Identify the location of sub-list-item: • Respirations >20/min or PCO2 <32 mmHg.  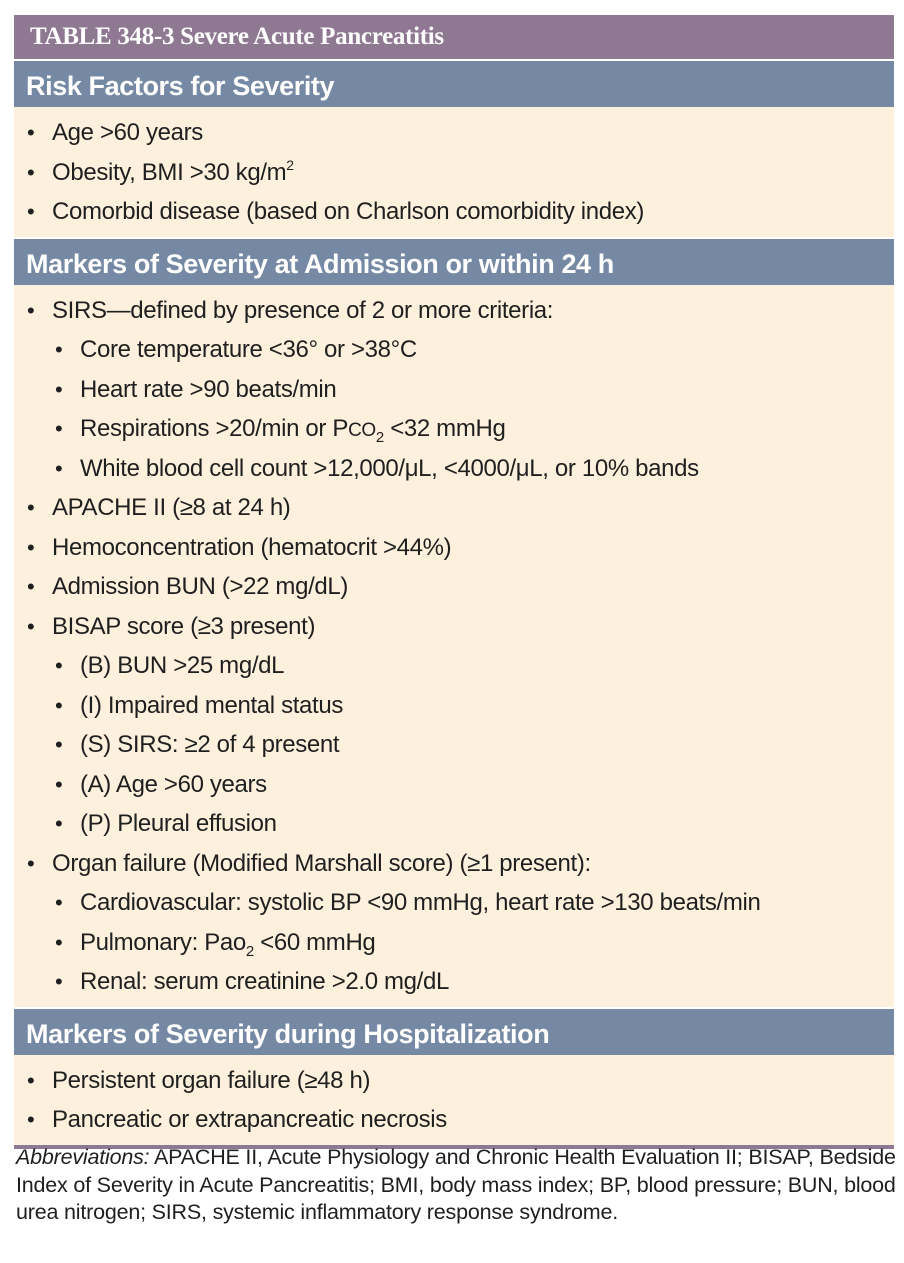
(454, 429).